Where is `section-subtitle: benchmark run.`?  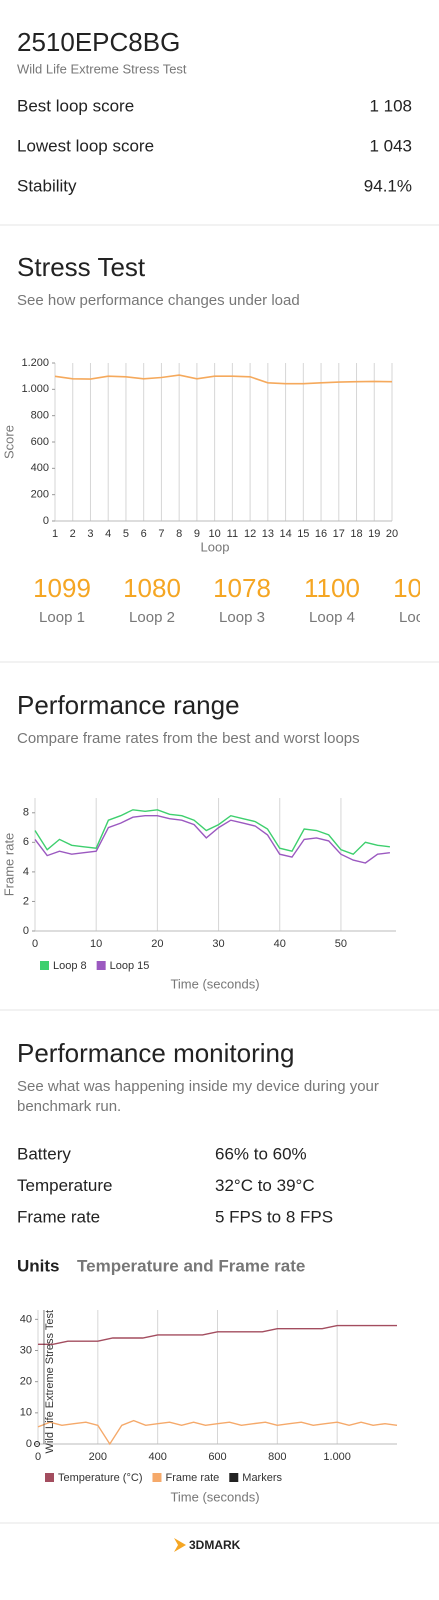
section-subtitle: benchmark run. is located at coordinates (69, 1106).